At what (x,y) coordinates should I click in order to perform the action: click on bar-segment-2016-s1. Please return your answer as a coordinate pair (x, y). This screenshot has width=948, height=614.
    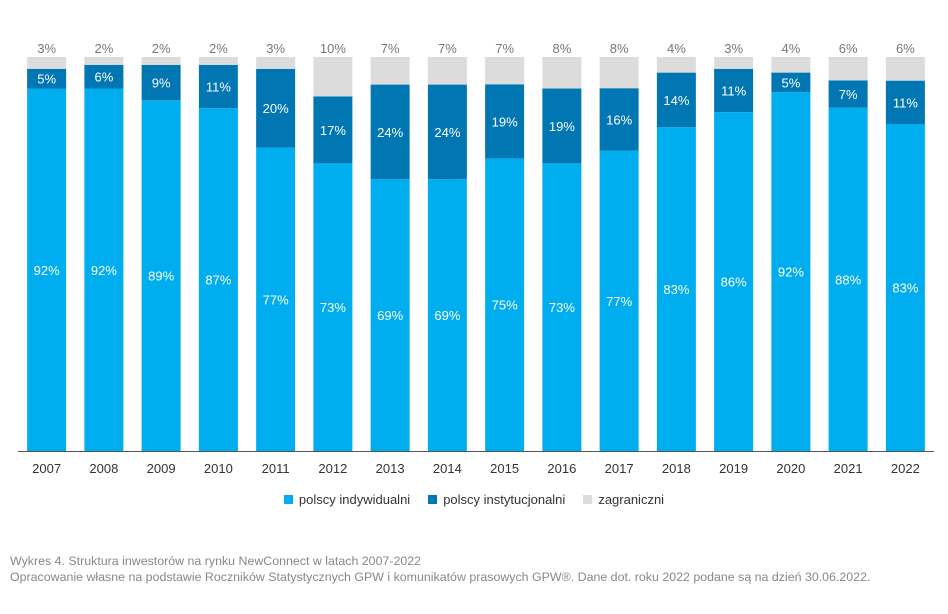
    Looking at the image, I should click on (562, 126).